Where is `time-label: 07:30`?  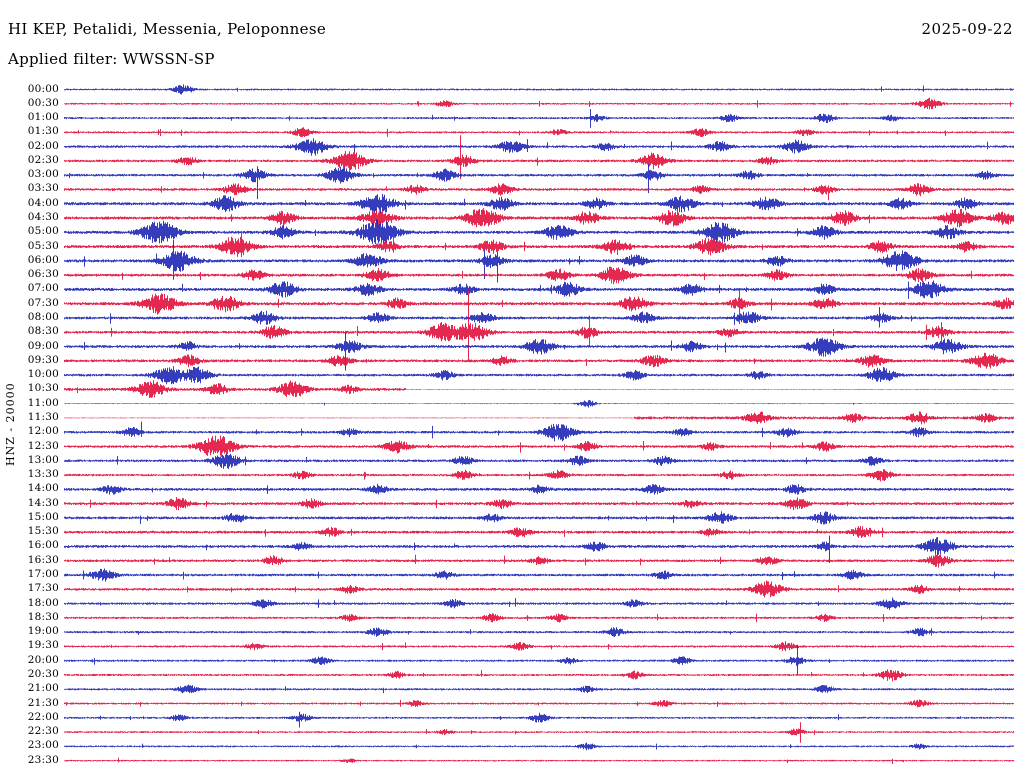
time-label: 07:30 is located at coordinates (43, 302).